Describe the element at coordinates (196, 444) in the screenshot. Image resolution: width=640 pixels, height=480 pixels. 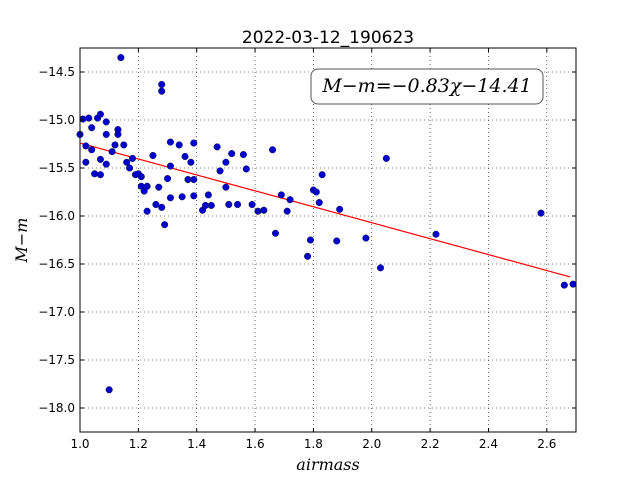
I see `x-tick-label: 1.4` at that location.